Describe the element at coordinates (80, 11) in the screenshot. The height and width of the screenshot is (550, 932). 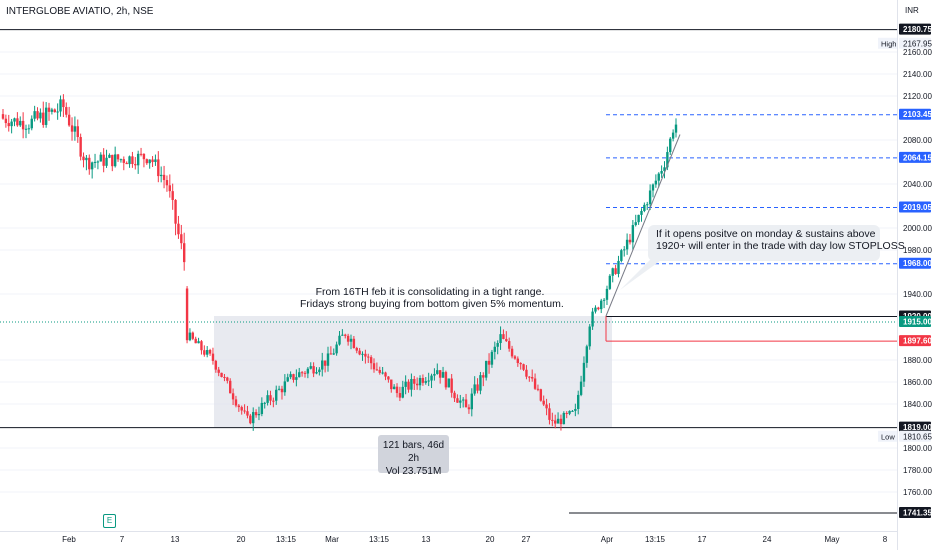
I see `symbol-title: INTERGLOBE AVIATIO, 2h, NSE` at that location.